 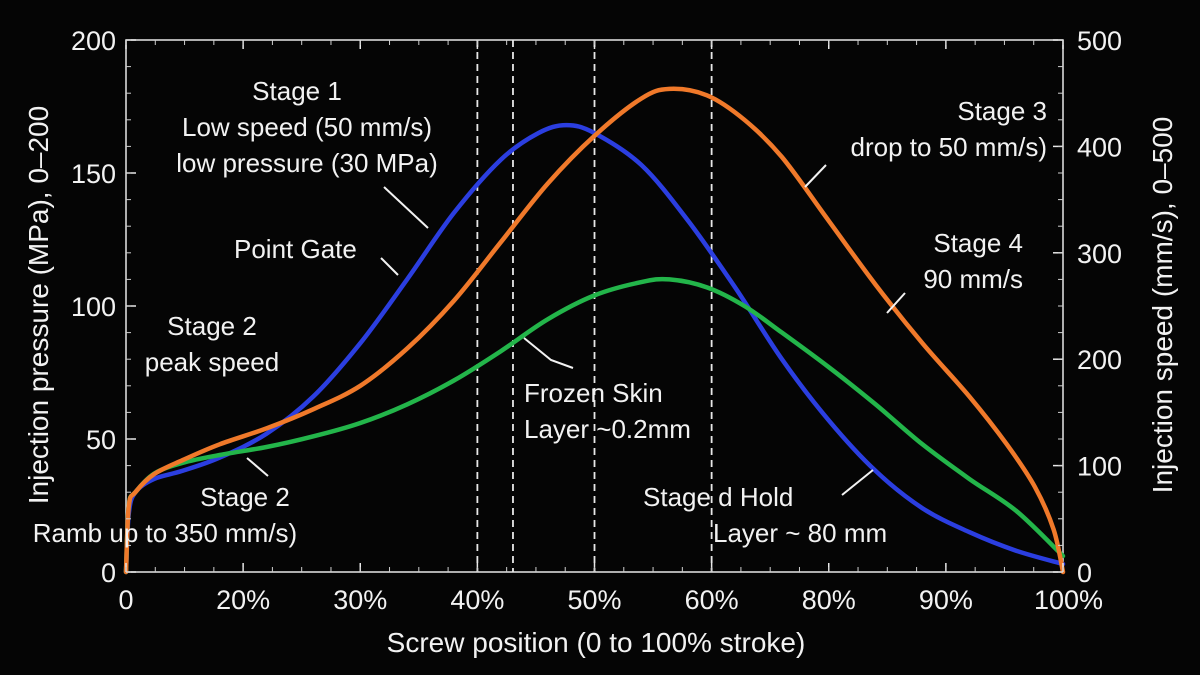 What do you see at coordinates (1084, 573) in the screenshot?
I see `y-right-tick-label: 0` at bounding box center [1084, 573].